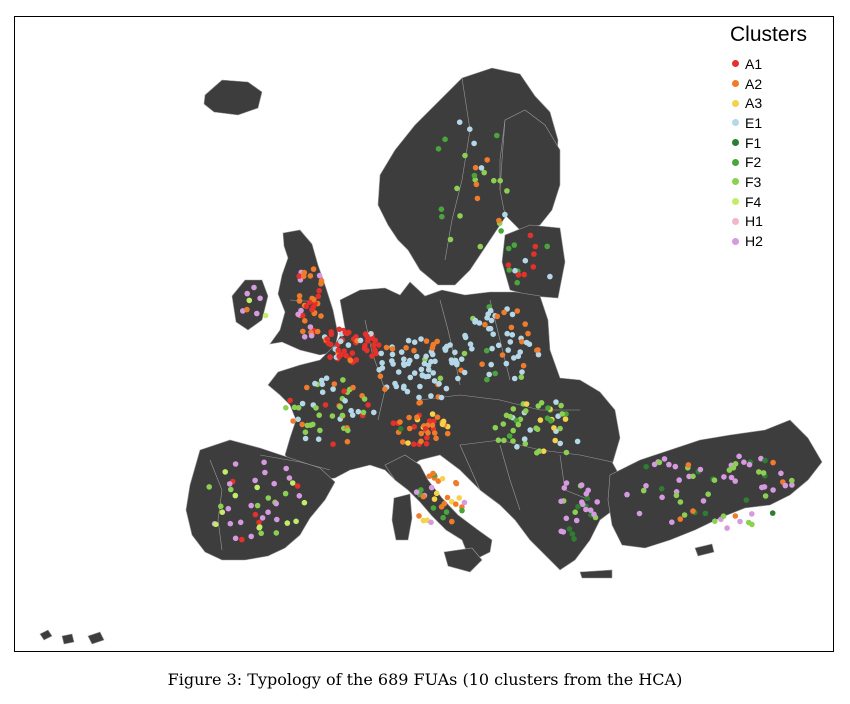 Image resolution: width=850 pixels, height=704 pixels. What do you see at coordinates (754, 103) in the screenshot?
I see `legend-label: A3` at bounding box center [754, 103].